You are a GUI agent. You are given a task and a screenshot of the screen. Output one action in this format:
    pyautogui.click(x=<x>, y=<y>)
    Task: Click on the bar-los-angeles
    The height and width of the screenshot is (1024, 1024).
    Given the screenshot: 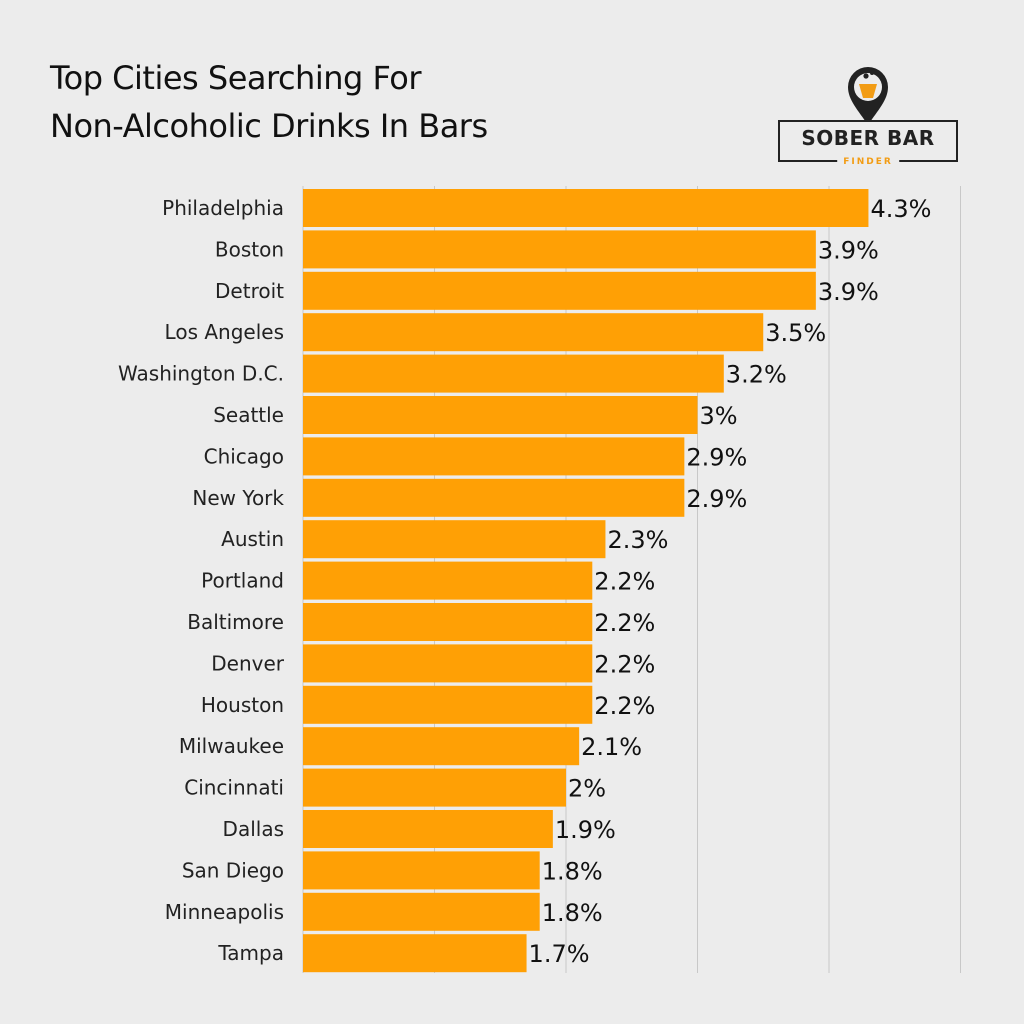 What is the action you would take?
    pyautogui.click(x=533, y=332)
    